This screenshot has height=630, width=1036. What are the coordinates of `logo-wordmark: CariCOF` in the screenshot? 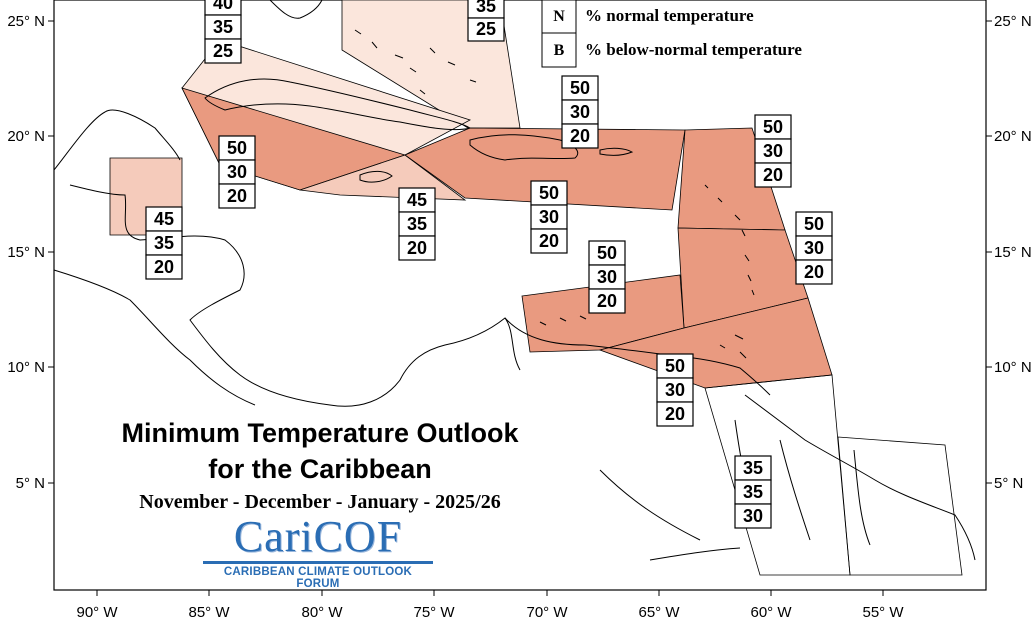 It's located at (318, 536).